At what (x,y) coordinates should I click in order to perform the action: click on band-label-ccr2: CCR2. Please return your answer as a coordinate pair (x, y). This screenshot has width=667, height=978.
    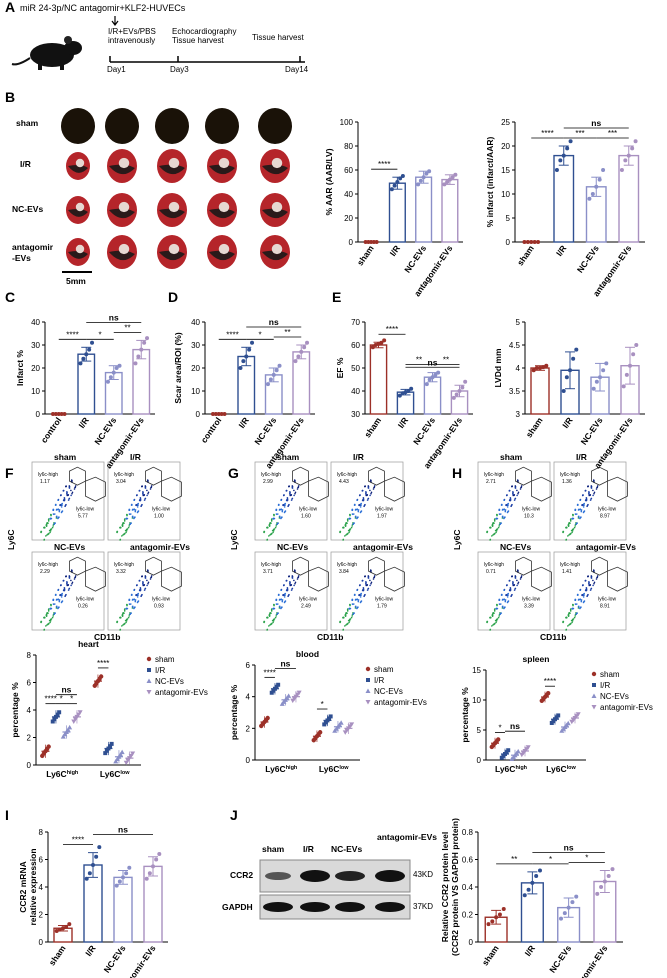
    Looking at the image, I should click on (241, 875).